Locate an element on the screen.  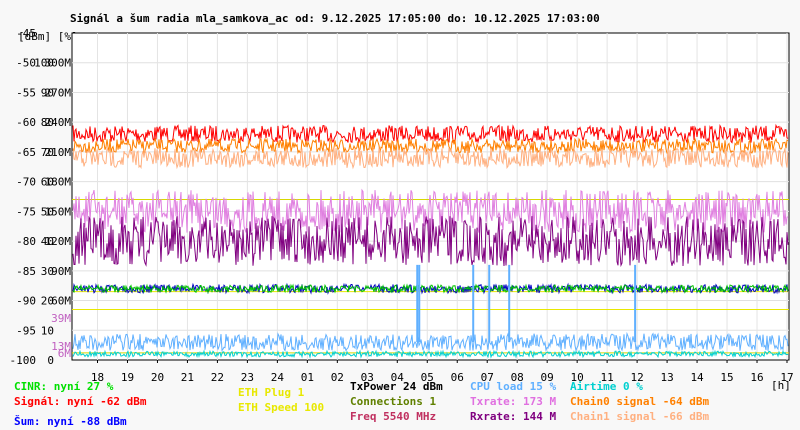
legend-item: TxPower 24 dBm is located at coordinates (396, 386).